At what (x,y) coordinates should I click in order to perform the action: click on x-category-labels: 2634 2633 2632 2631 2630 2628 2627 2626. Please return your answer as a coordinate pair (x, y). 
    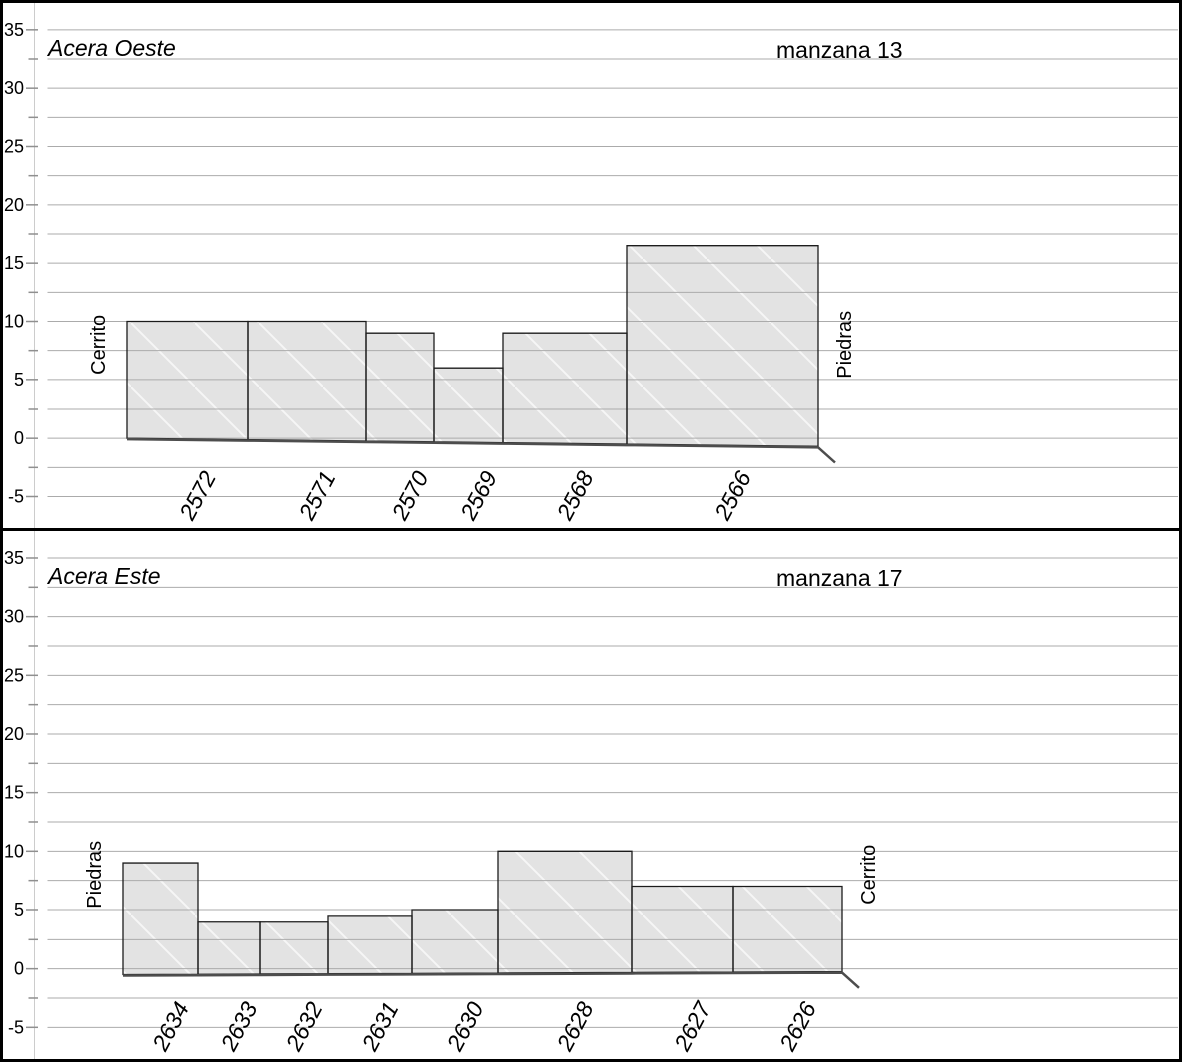
    Looking at the image, I should click on (484, 1025).